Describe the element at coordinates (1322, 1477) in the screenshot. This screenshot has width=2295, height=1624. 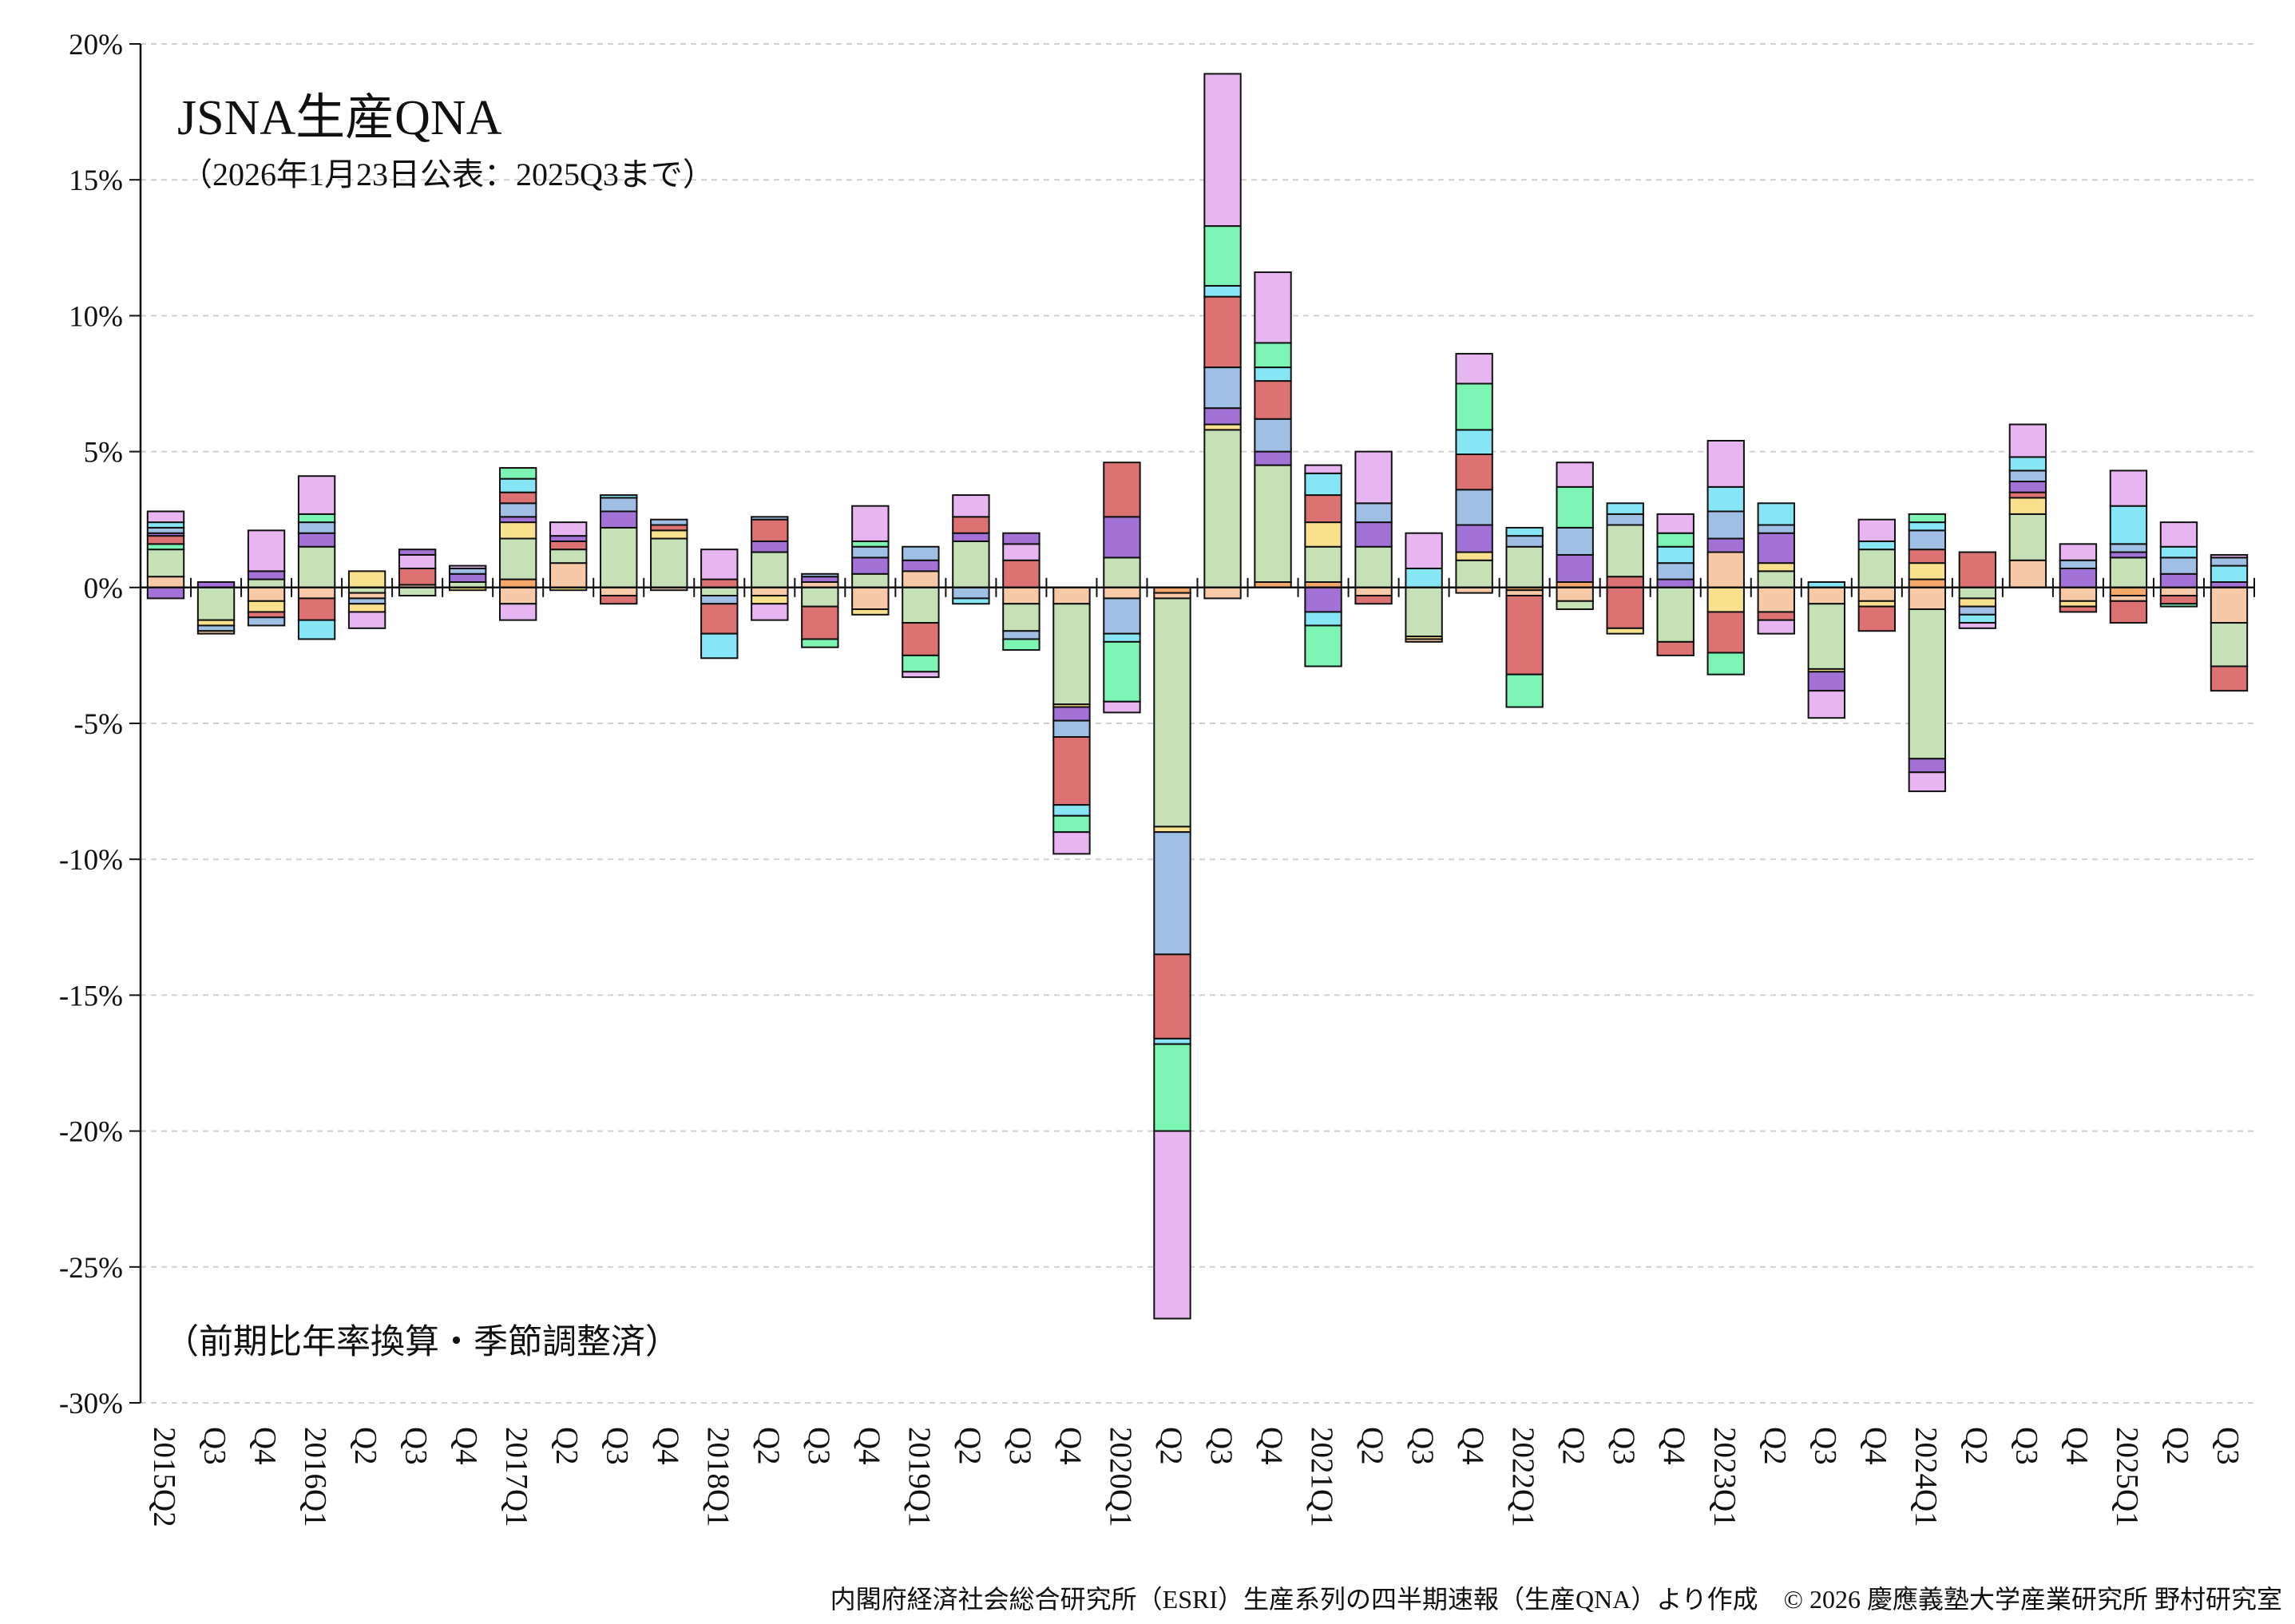
I see `x-tick-label: 2021Q1` at that location.